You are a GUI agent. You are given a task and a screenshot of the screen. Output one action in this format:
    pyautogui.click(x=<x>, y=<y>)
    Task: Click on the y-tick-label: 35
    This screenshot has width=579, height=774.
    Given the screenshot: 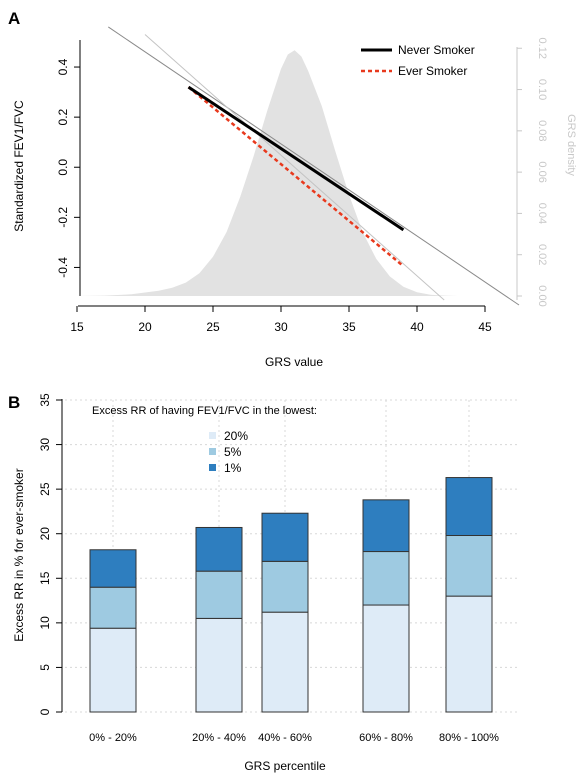 What is the action you would take?
    pyautogui.click(x=45, y=400)
    